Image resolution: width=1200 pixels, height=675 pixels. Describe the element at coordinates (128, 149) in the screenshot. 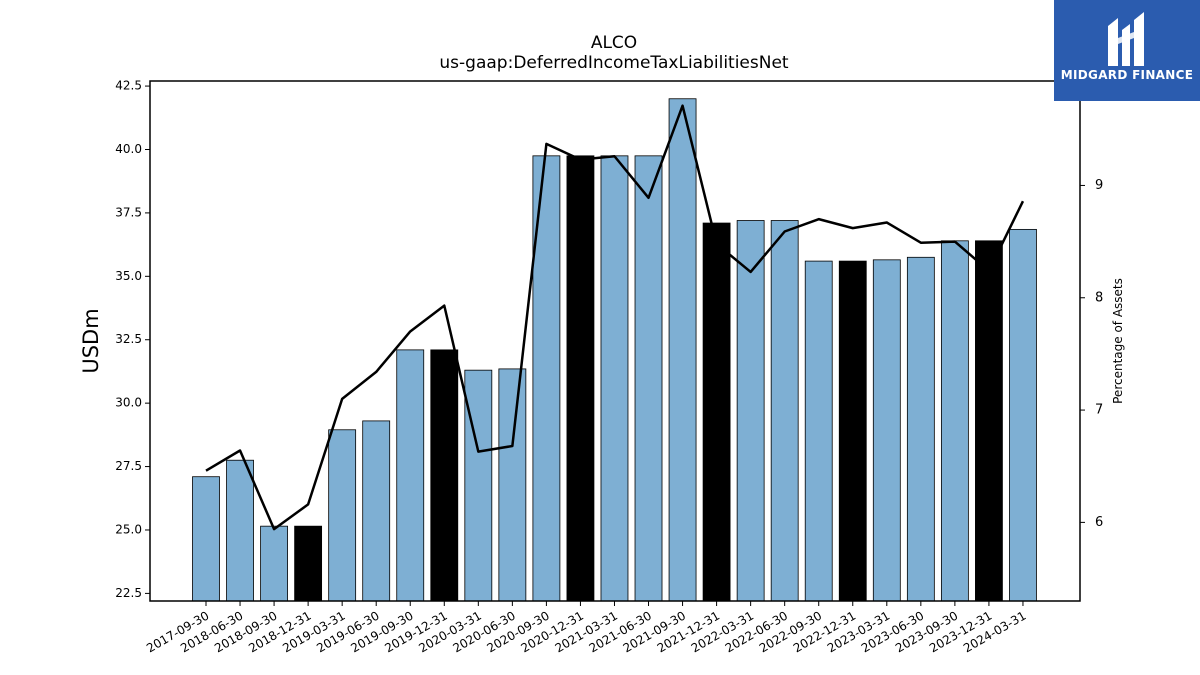

I see `y-tick-label: 40.0` at that location.